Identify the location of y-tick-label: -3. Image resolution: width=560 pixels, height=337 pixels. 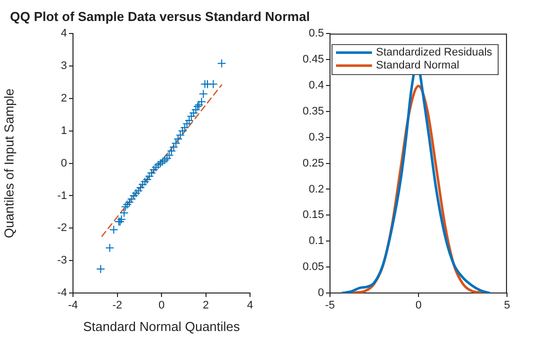
(62, 260).